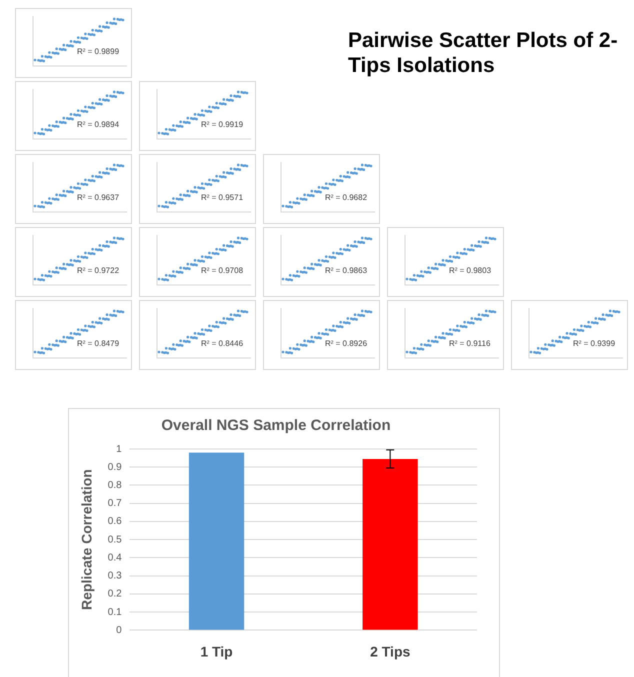 The width and height of the screenshot is (634, 677). What do you see at coordinates (98, 51) in the screenshot?
I see `text: R² = 0.9899` at bounding box center [98, 51].